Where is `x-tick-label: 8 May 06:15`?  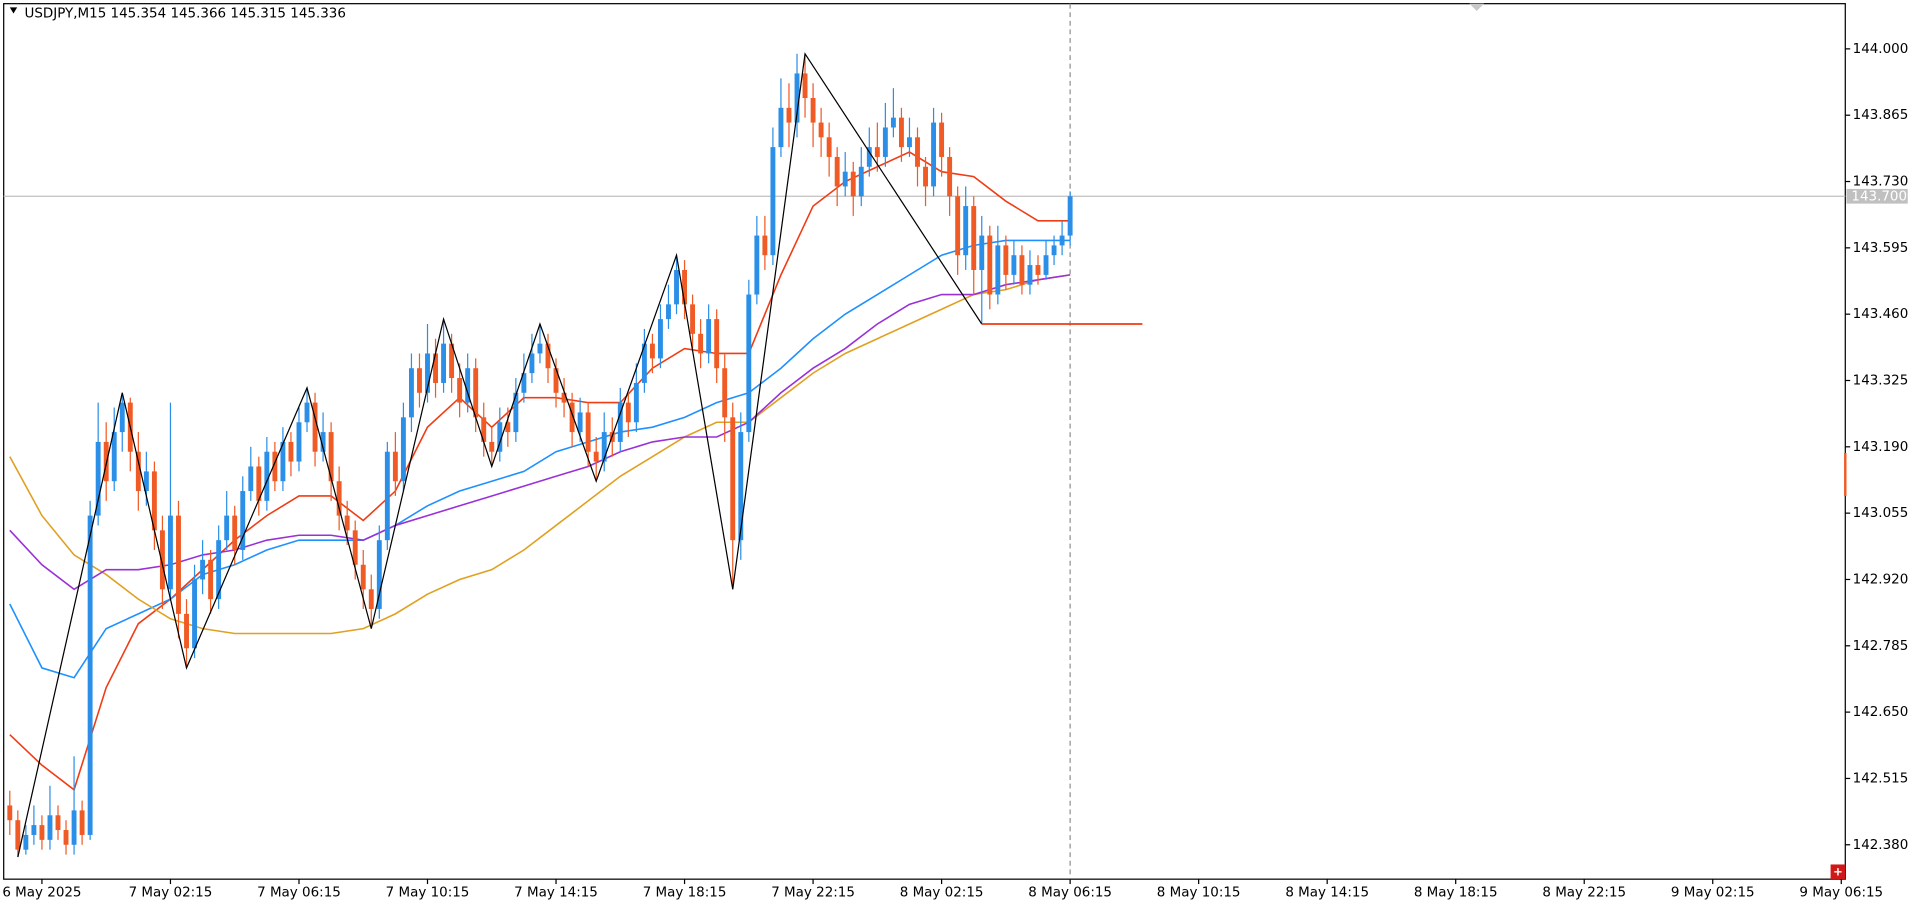
x-tick-label: 8 May 06:15 is located at coordinates (1070, 893).